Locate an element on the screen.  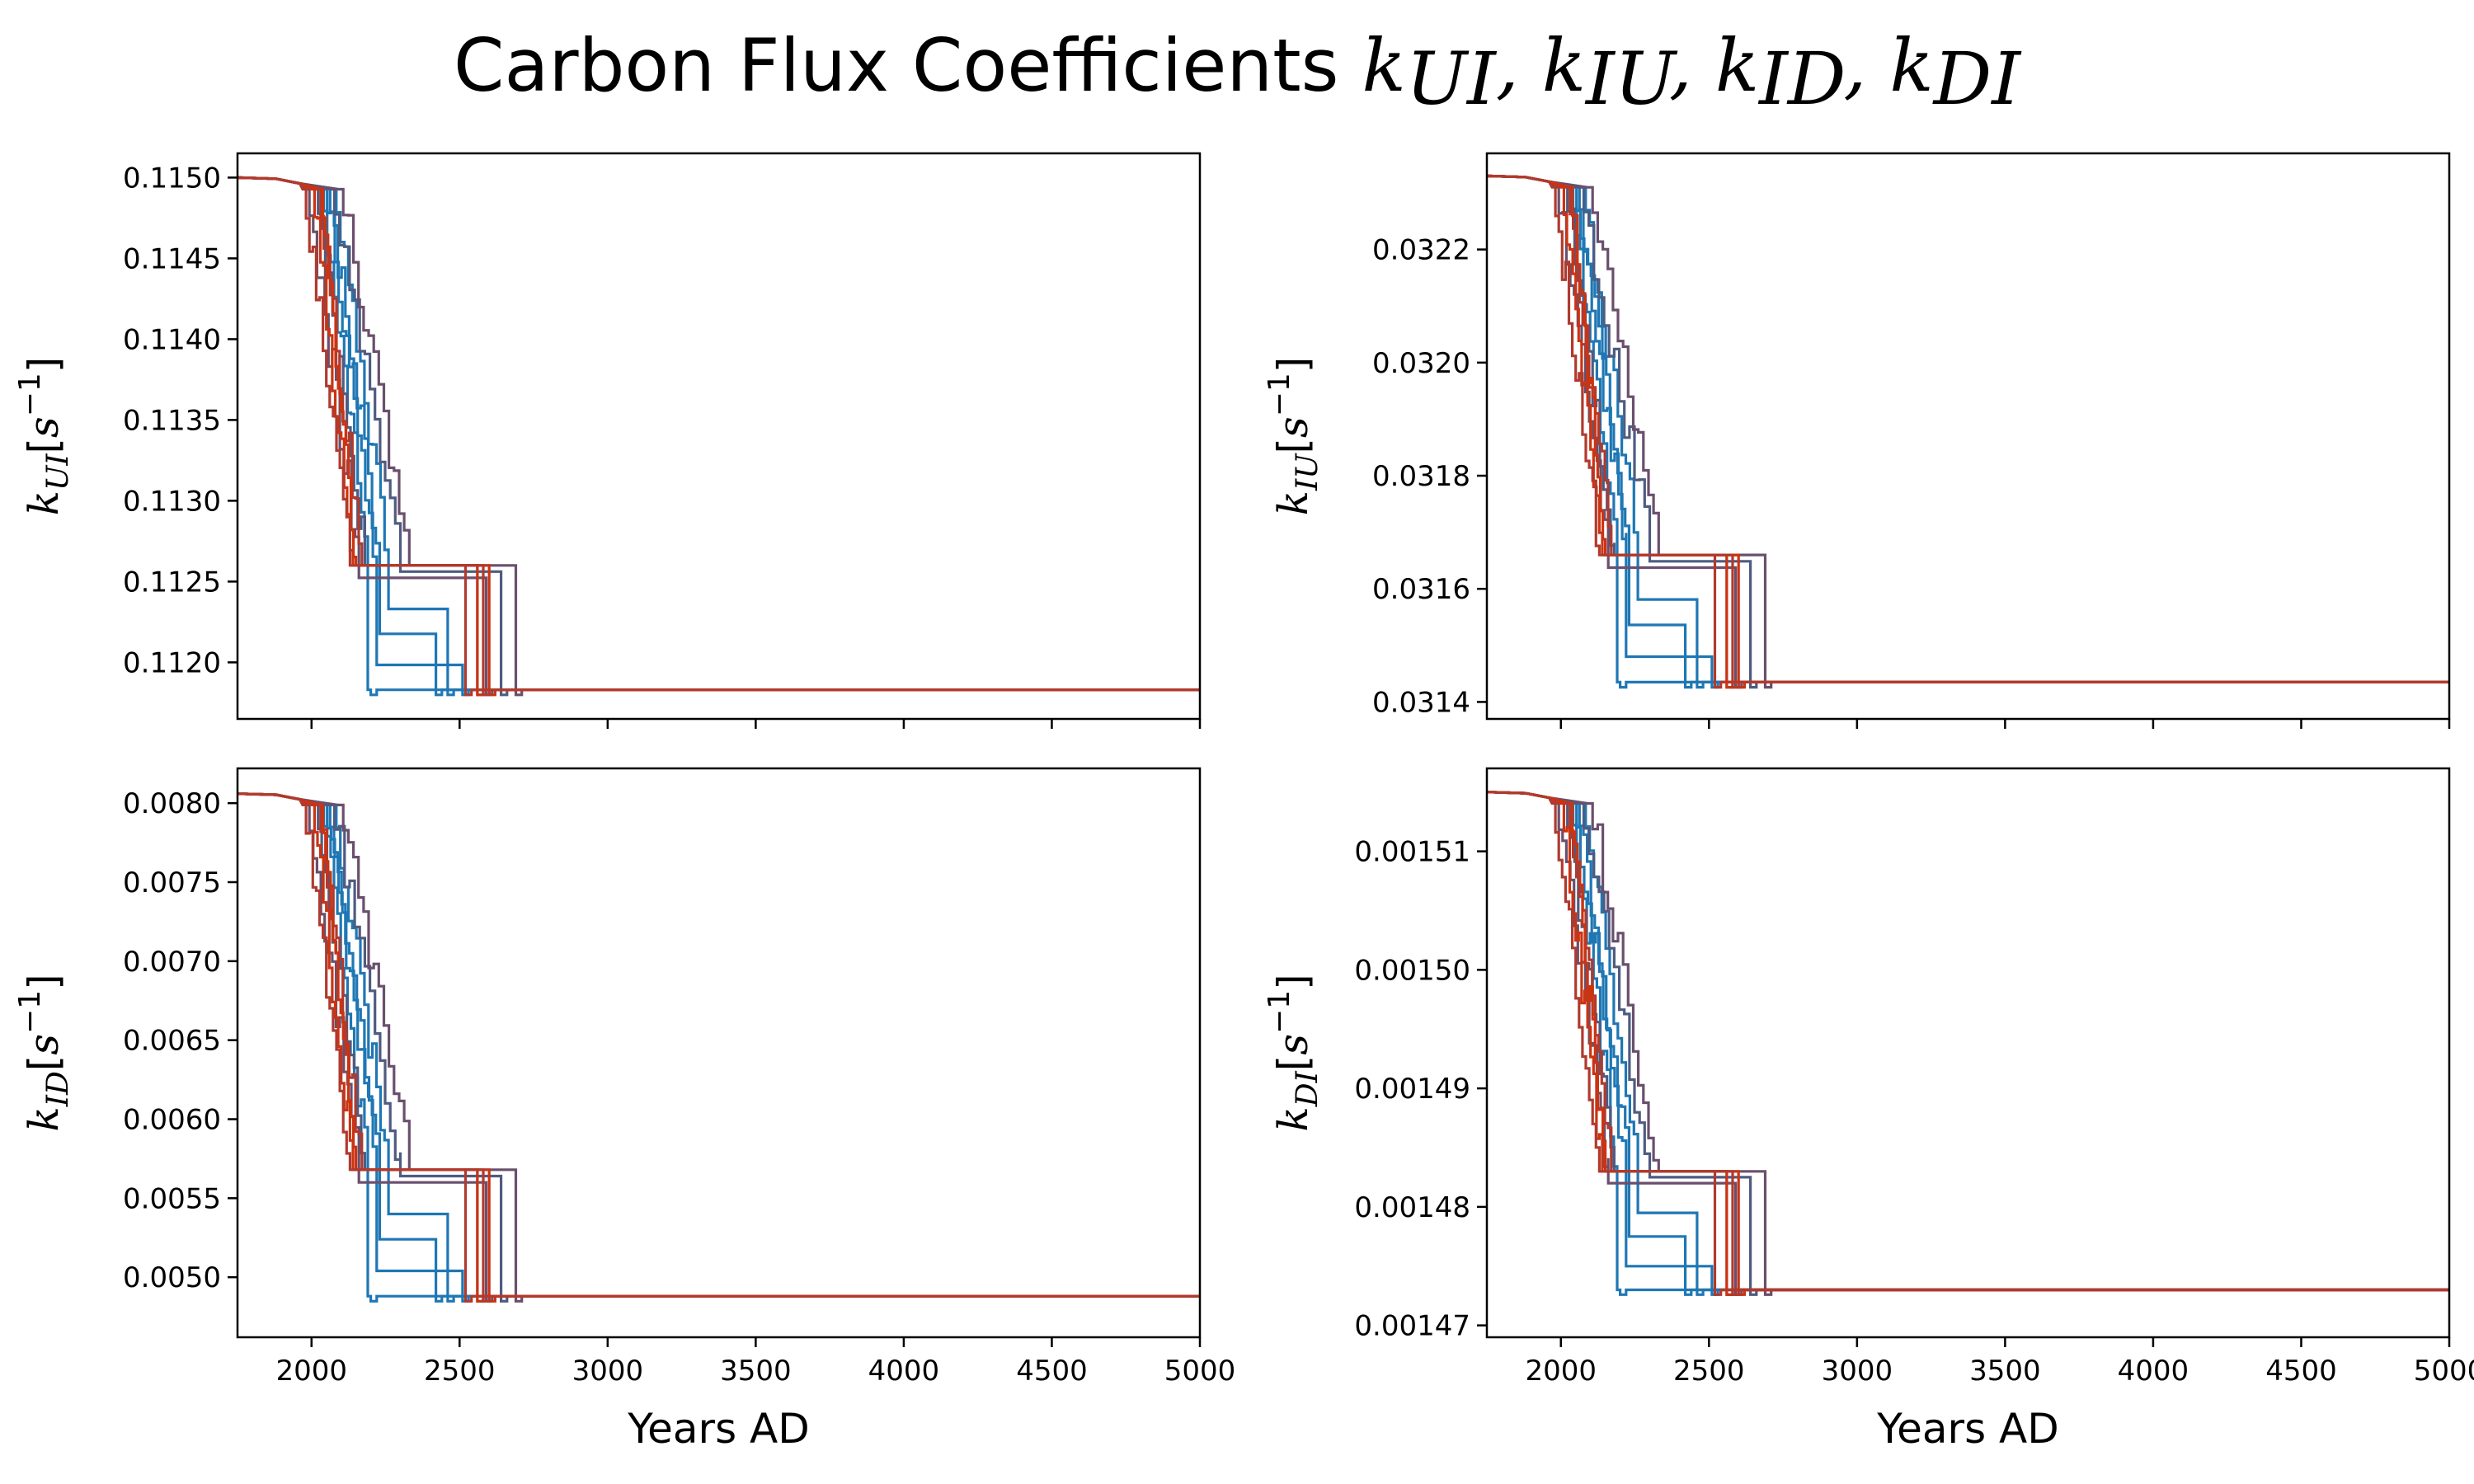
y-tick-label: 0.1135 is located at coordinates (172, 420).